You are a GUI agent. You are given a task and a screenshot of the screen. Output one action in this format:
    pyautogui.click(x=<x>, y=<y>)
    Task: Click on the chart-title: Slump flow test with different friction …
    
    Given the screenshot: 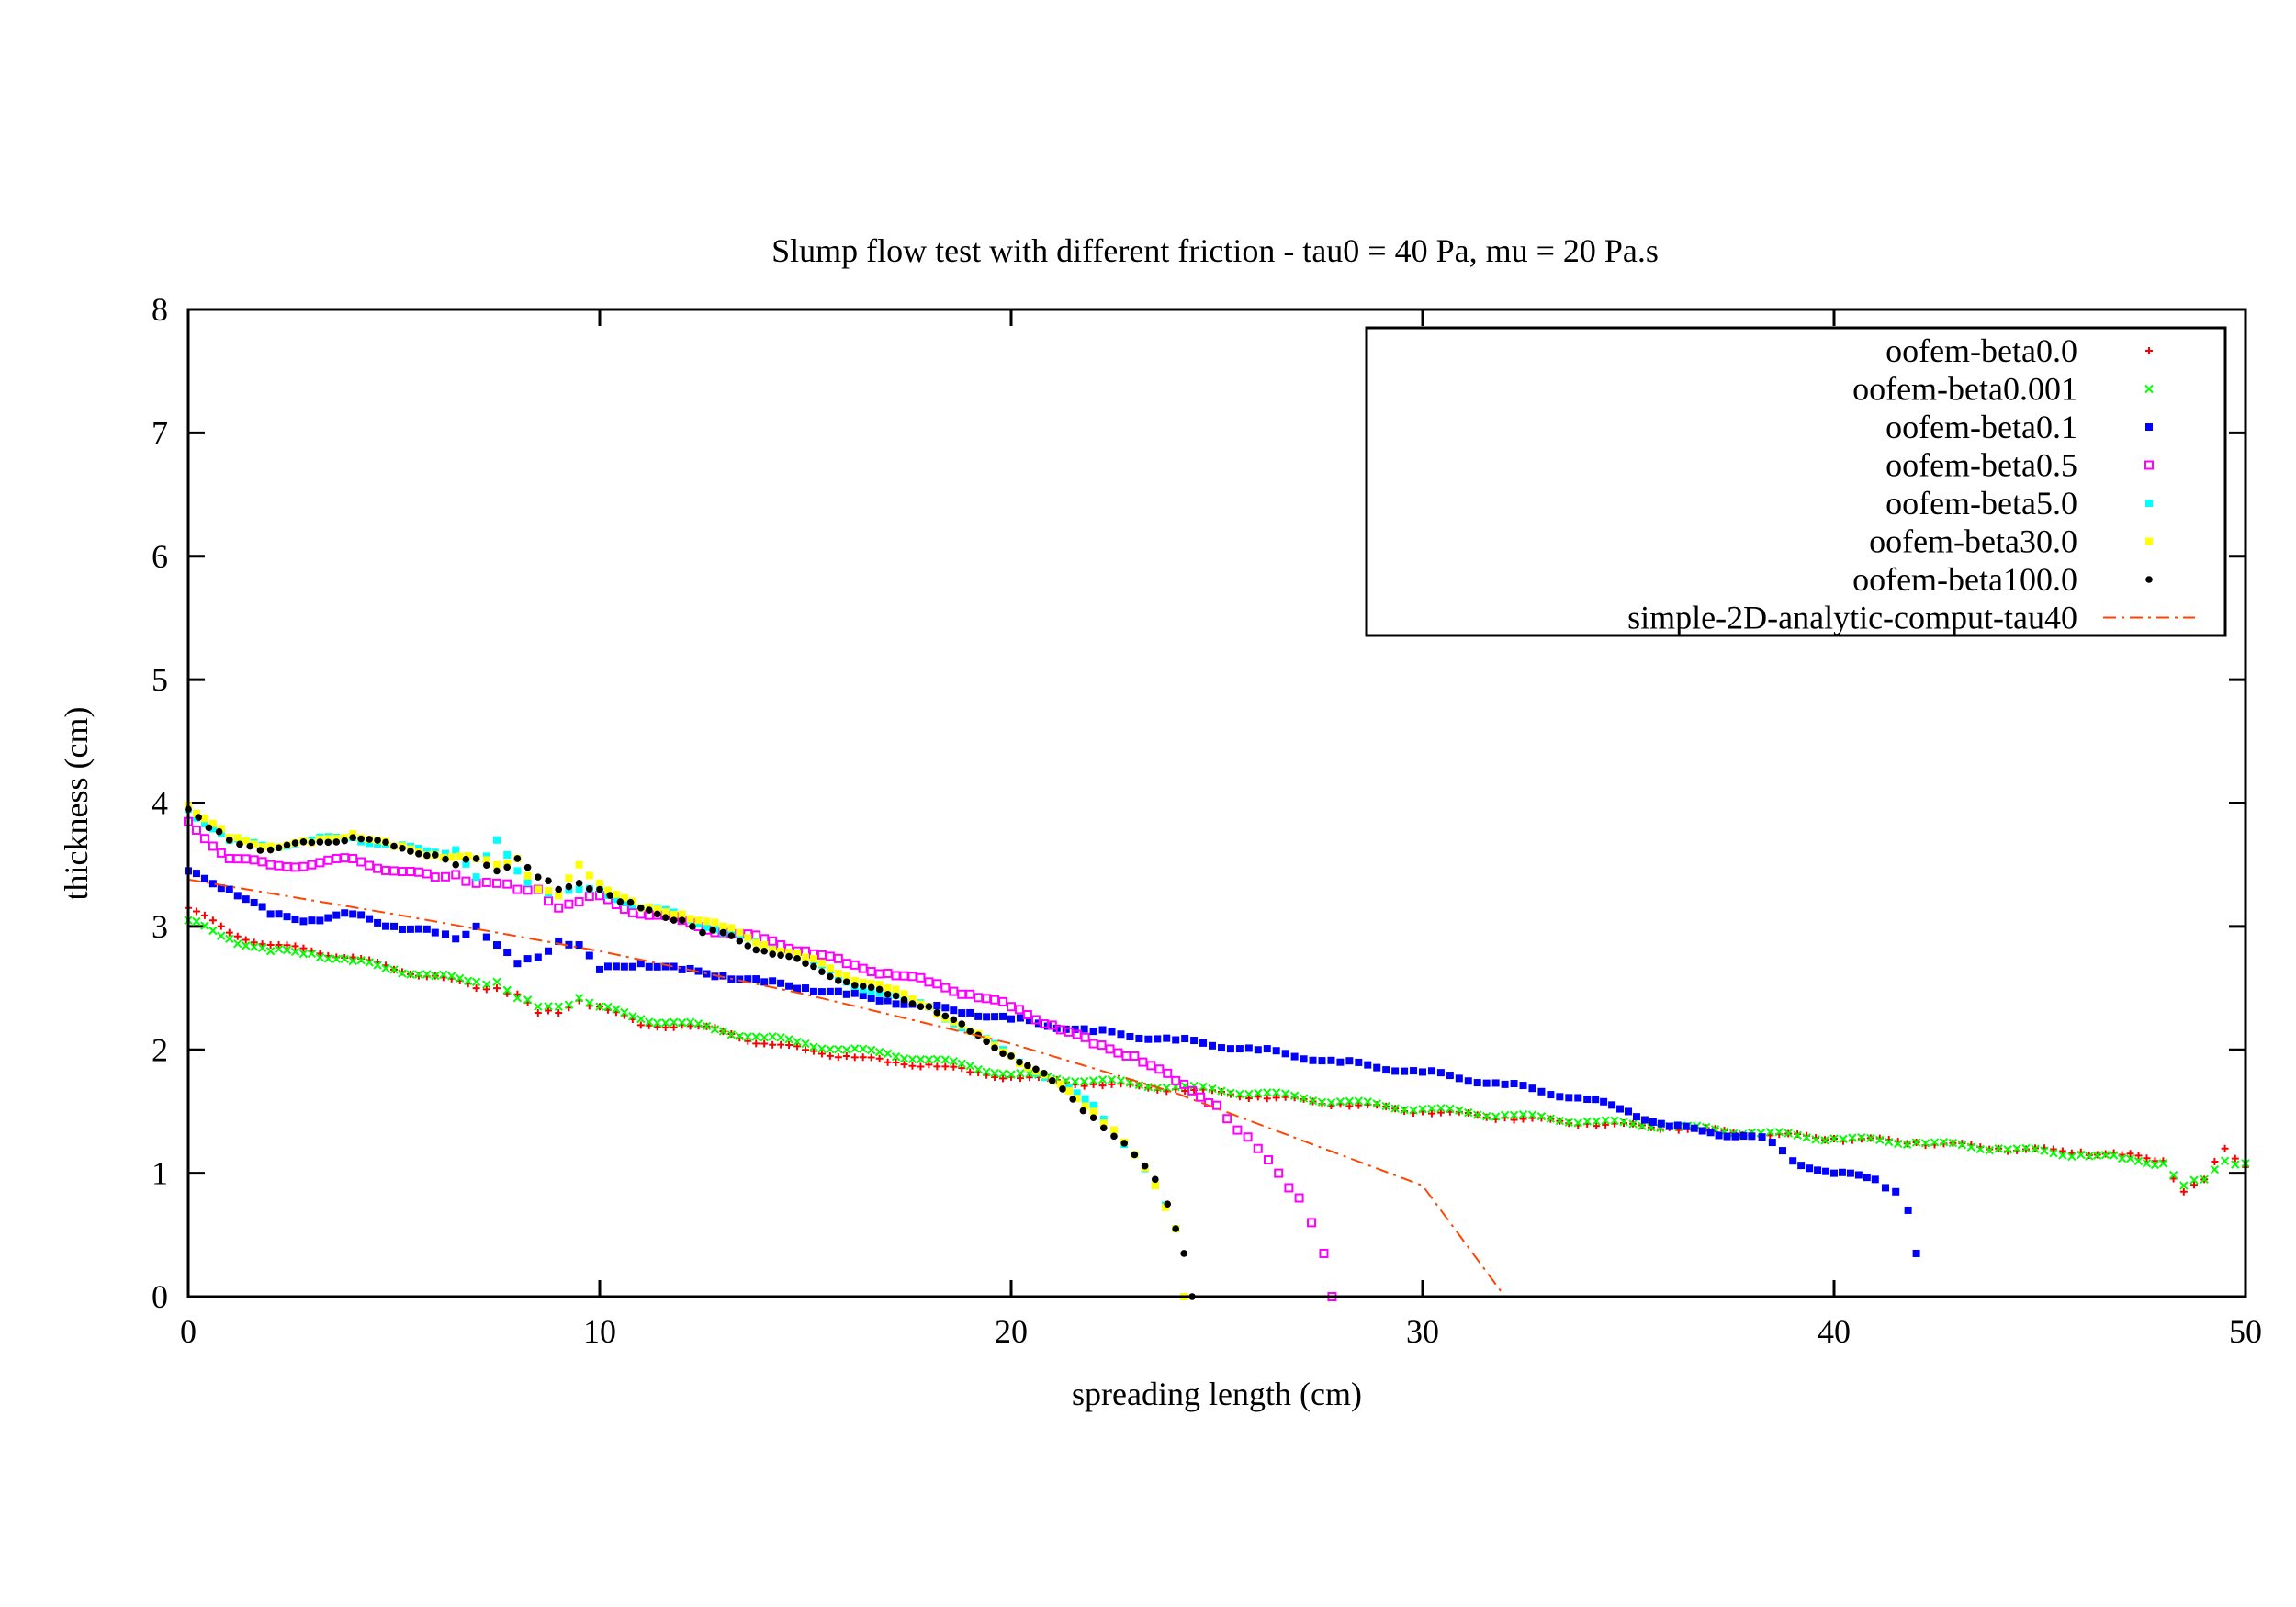 What is the action you would take?
    pyautogui.click(x=1215, y=250)
    